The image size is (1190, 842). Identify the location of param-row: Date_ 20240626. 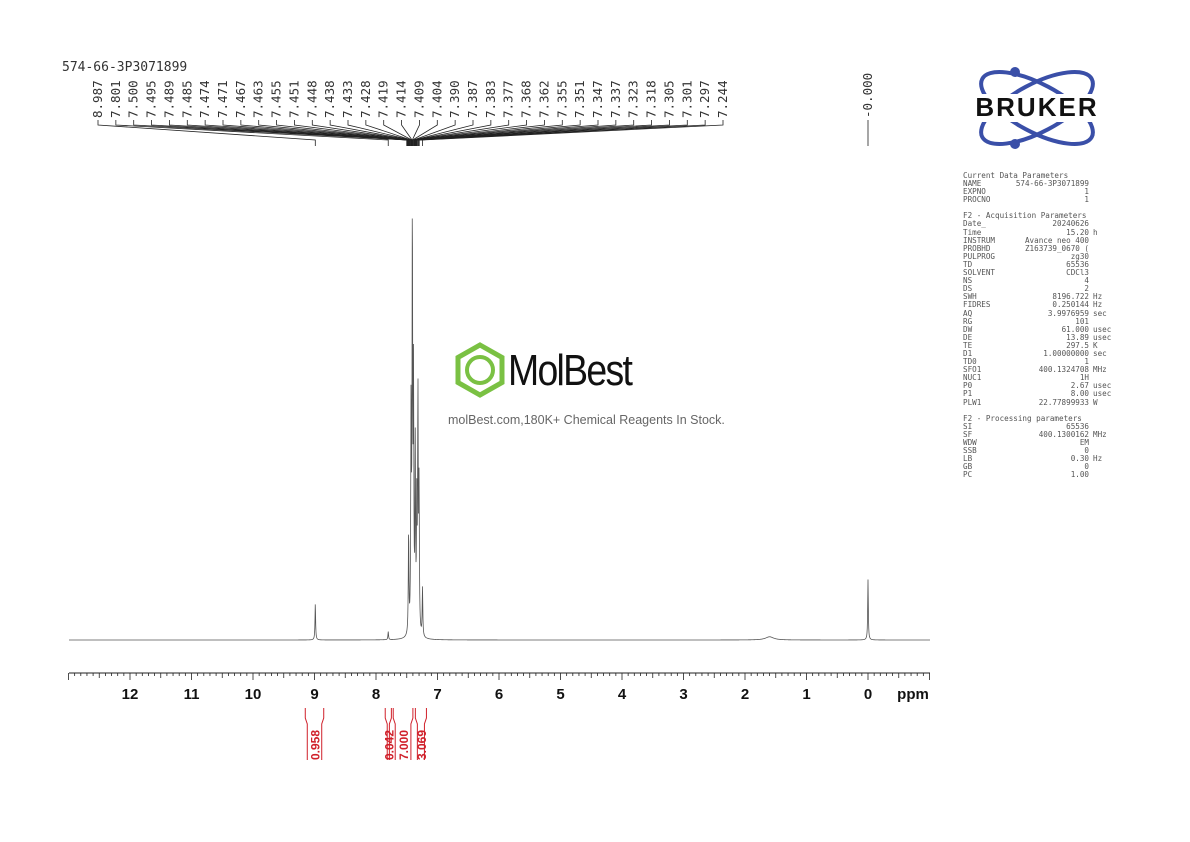
(1043, 224).